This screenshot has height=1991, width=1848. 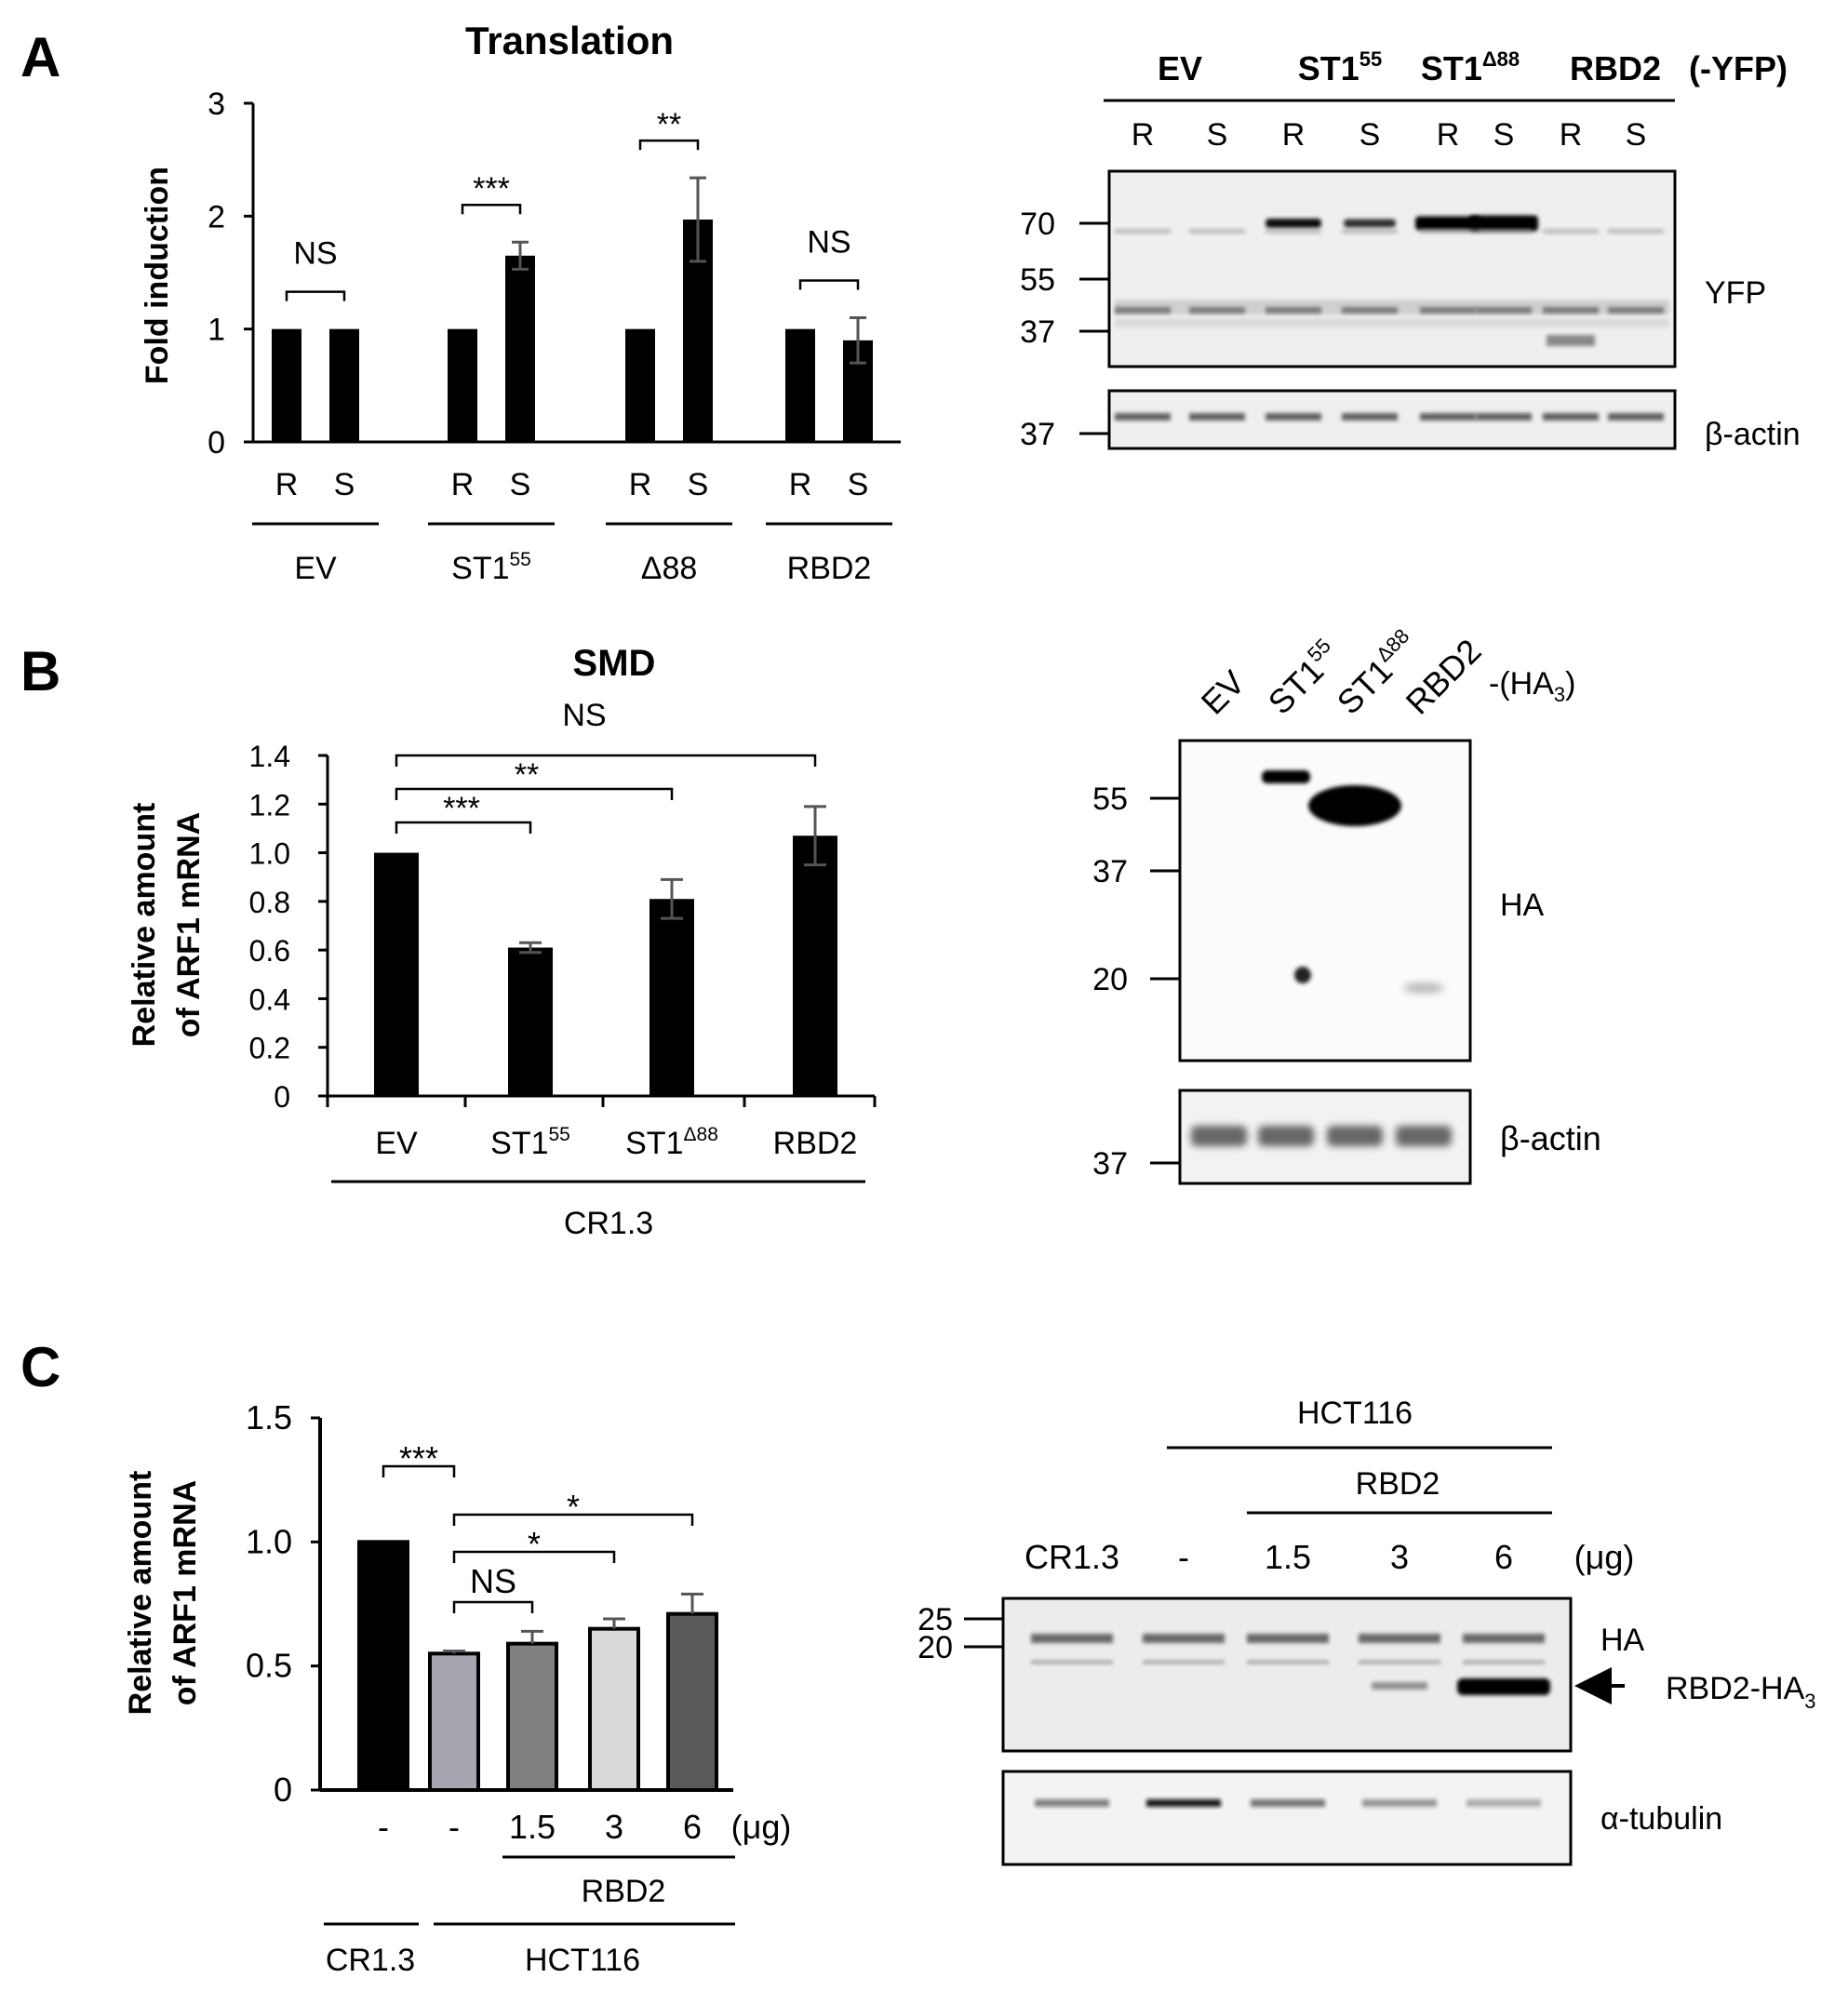 I want to click on blot-a-marker: 55, so click(x=1037, y=280).